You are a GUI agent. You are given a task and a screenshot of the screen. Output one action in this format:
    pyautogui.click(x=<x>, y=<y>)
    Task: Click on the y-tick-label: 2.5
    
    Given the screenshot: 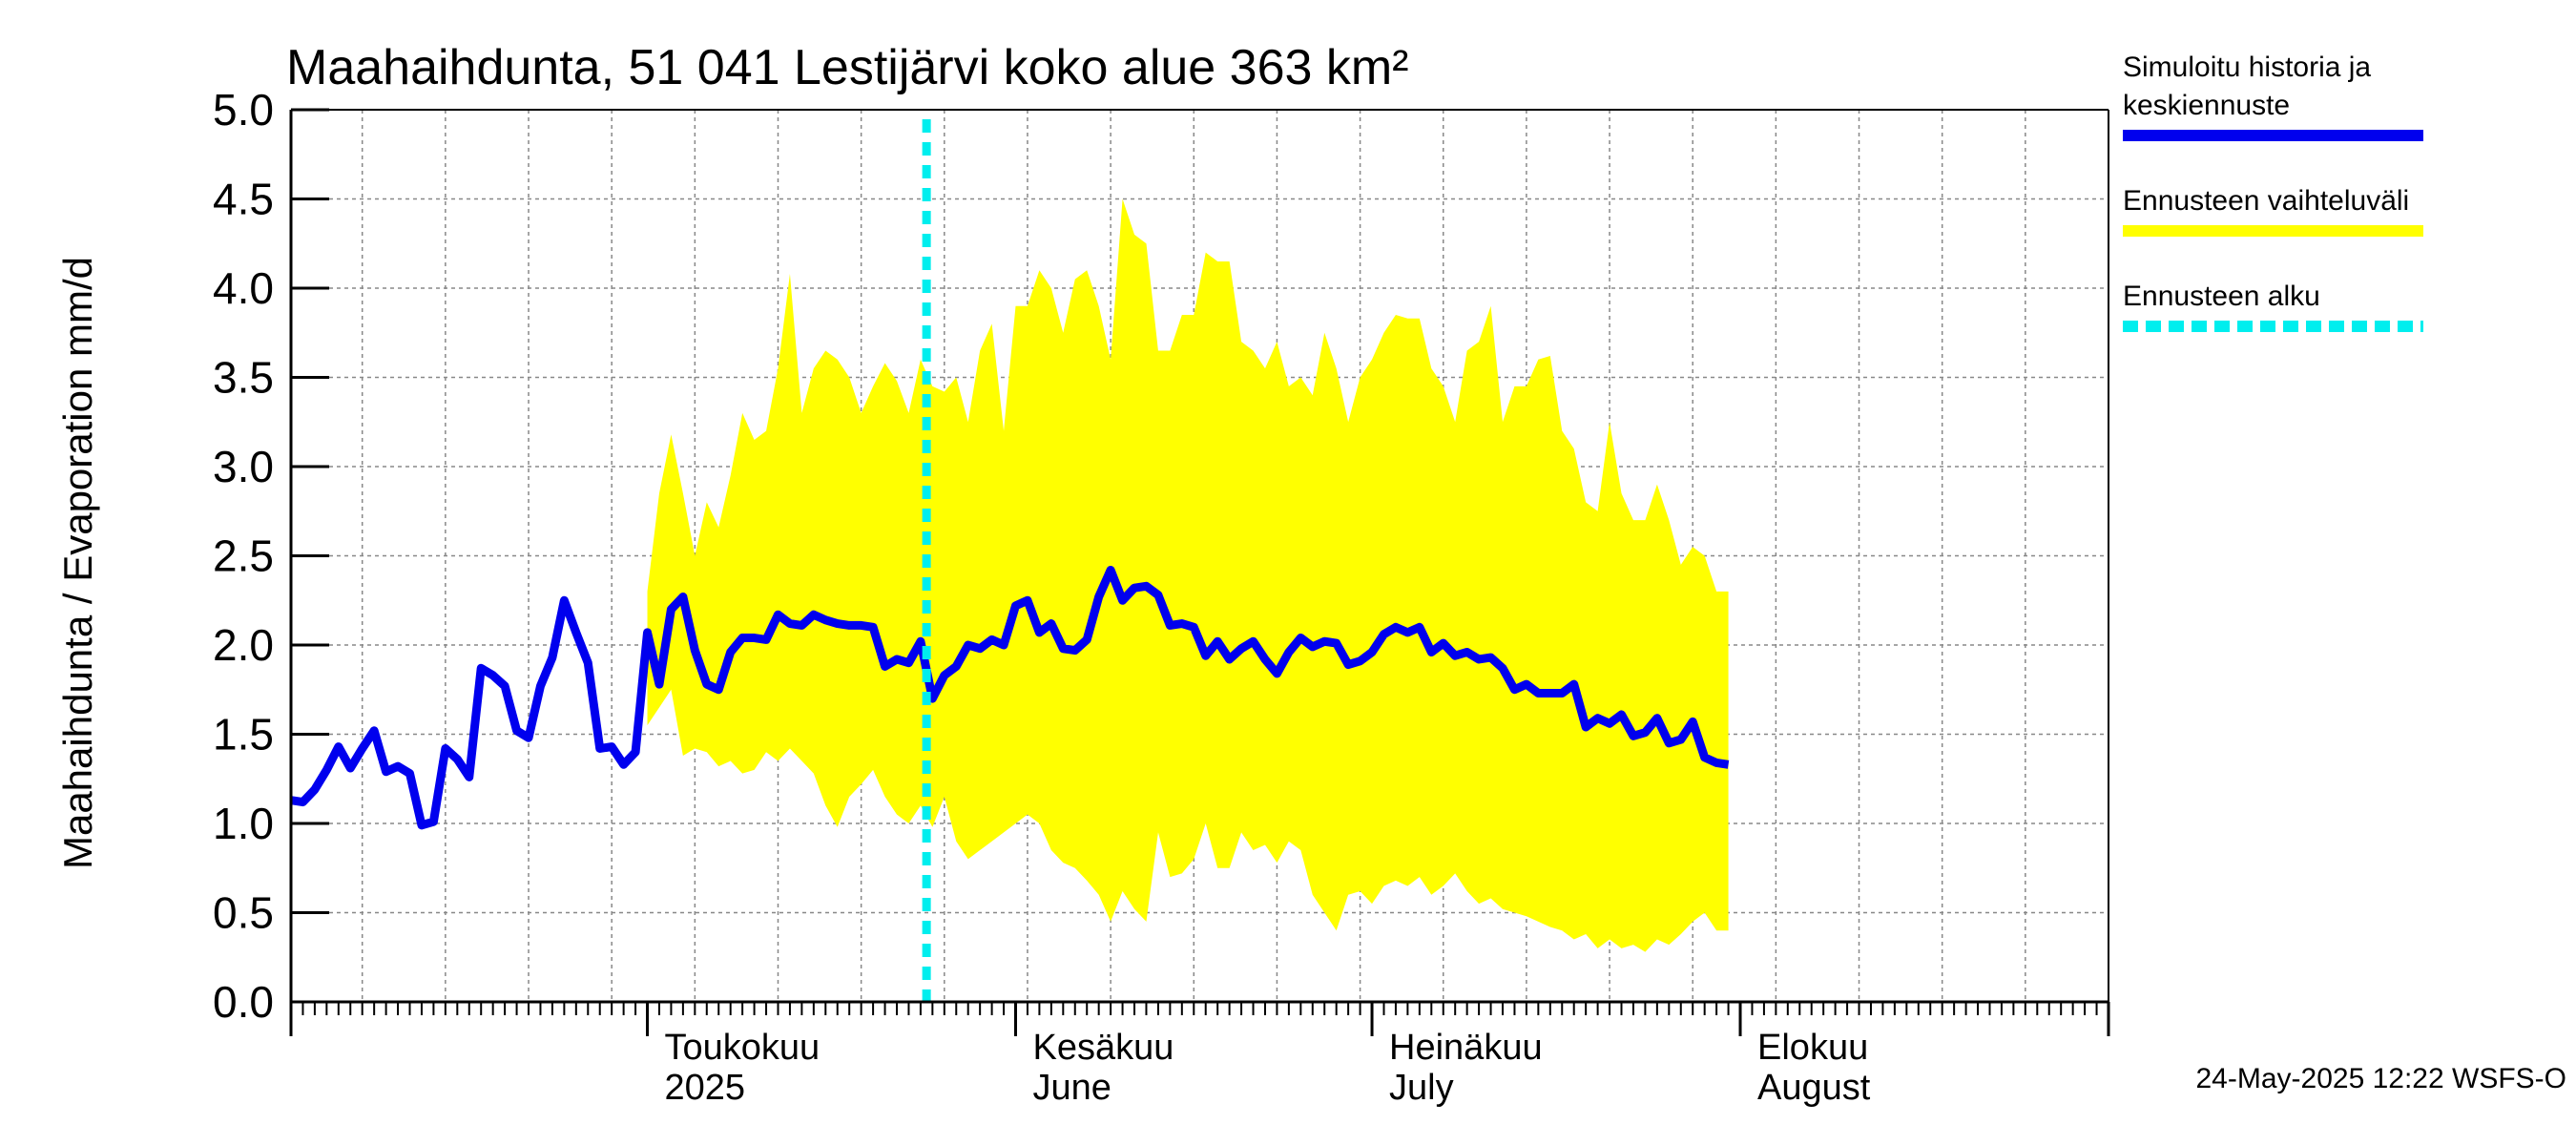 What is the action you would take?
    pyautogui.click(x=243, y=556)
    